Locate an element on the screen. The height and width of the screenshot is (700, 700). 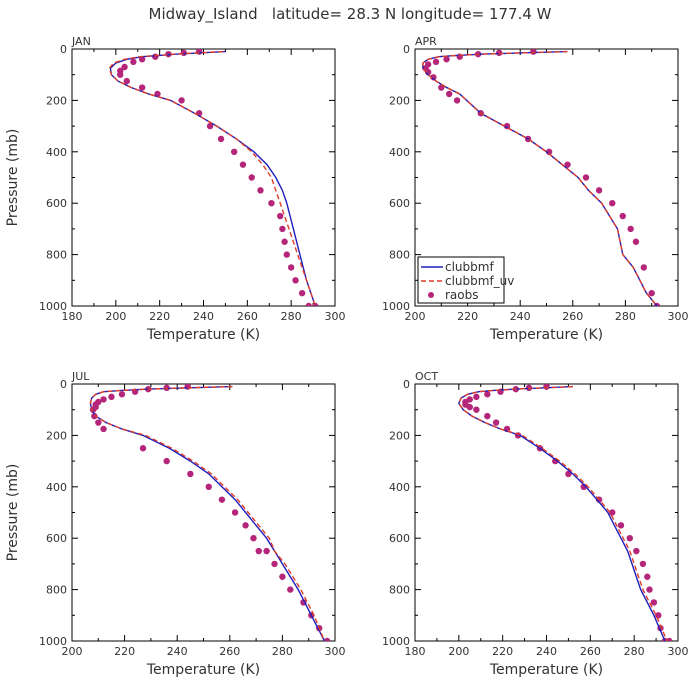
x-tick-label-jul: 260 is located at coordinates (229, 651).